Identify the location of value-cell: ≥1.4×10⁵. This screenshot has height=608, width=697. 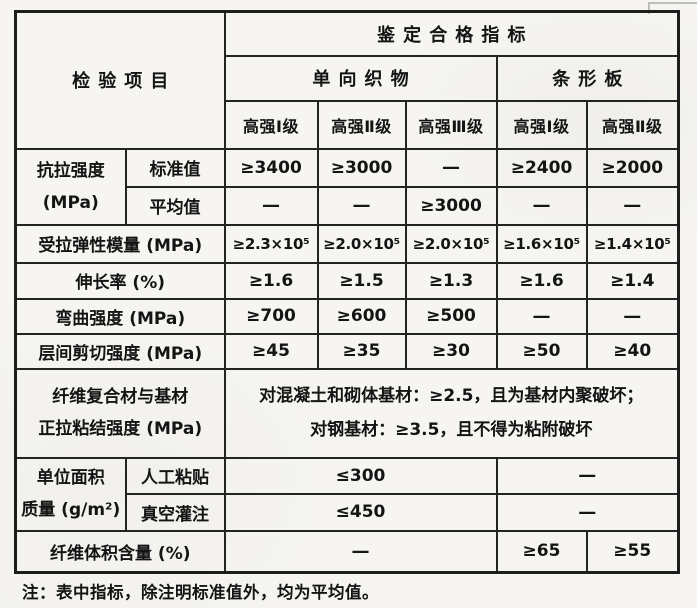
(632, 243).